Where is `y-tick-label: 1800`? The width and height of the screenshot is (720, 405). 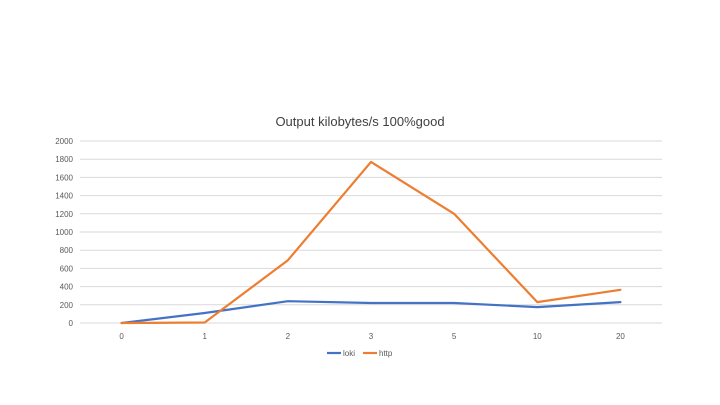
y-tick-label: 1800 is located at coordinates (64, 159).